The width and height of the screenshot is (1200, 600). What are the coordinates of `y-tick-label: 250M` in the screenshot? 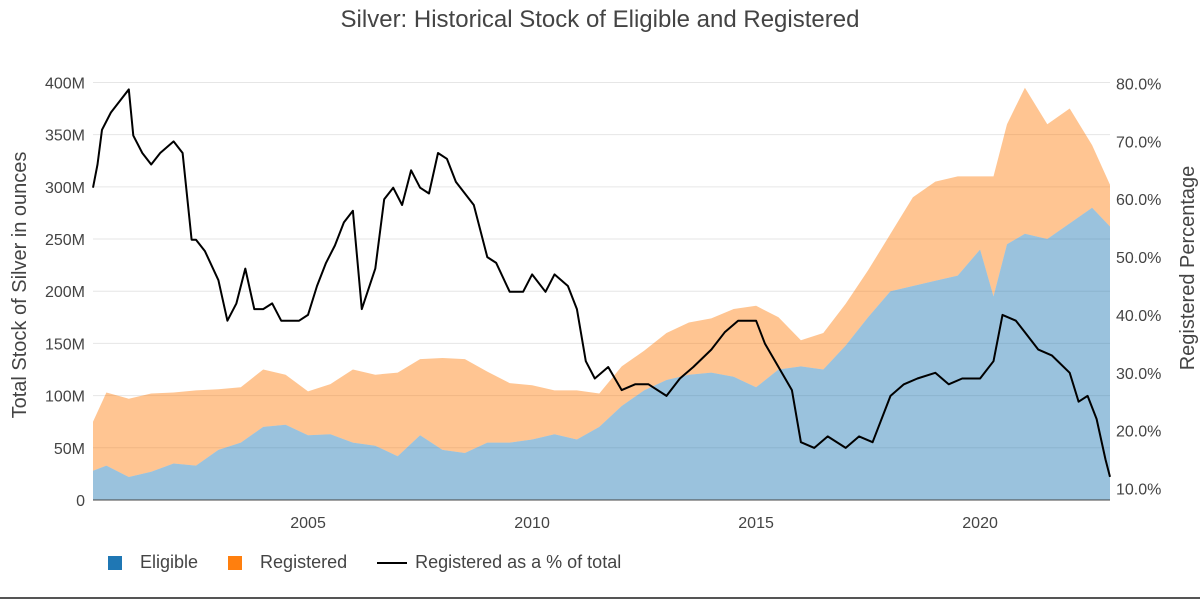 It's located at (65, 240).